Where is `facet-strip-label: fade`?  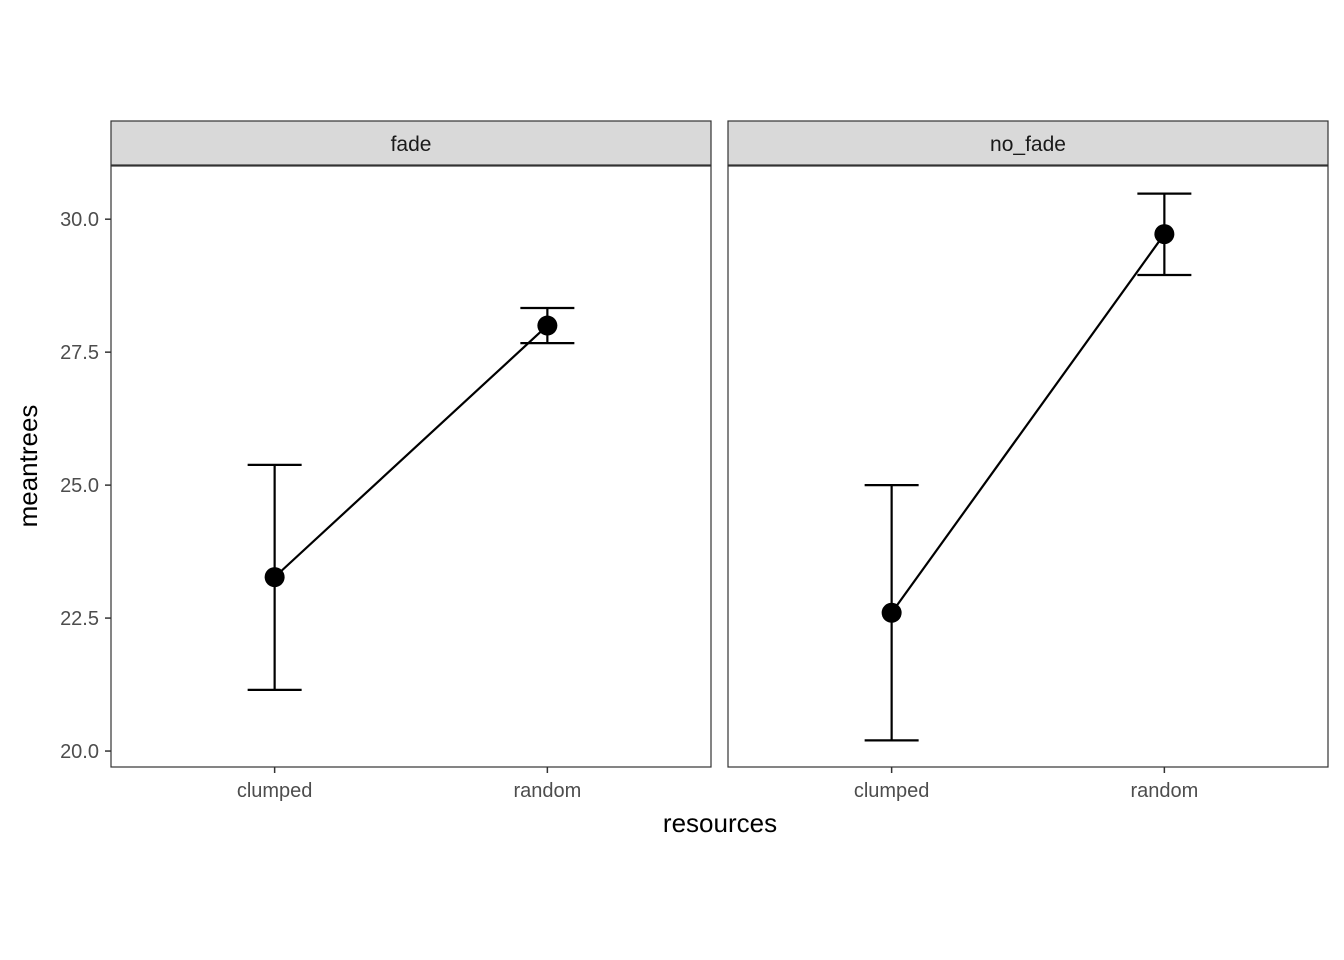 facet-strip-label: fade is located at coordinates (411, 144).